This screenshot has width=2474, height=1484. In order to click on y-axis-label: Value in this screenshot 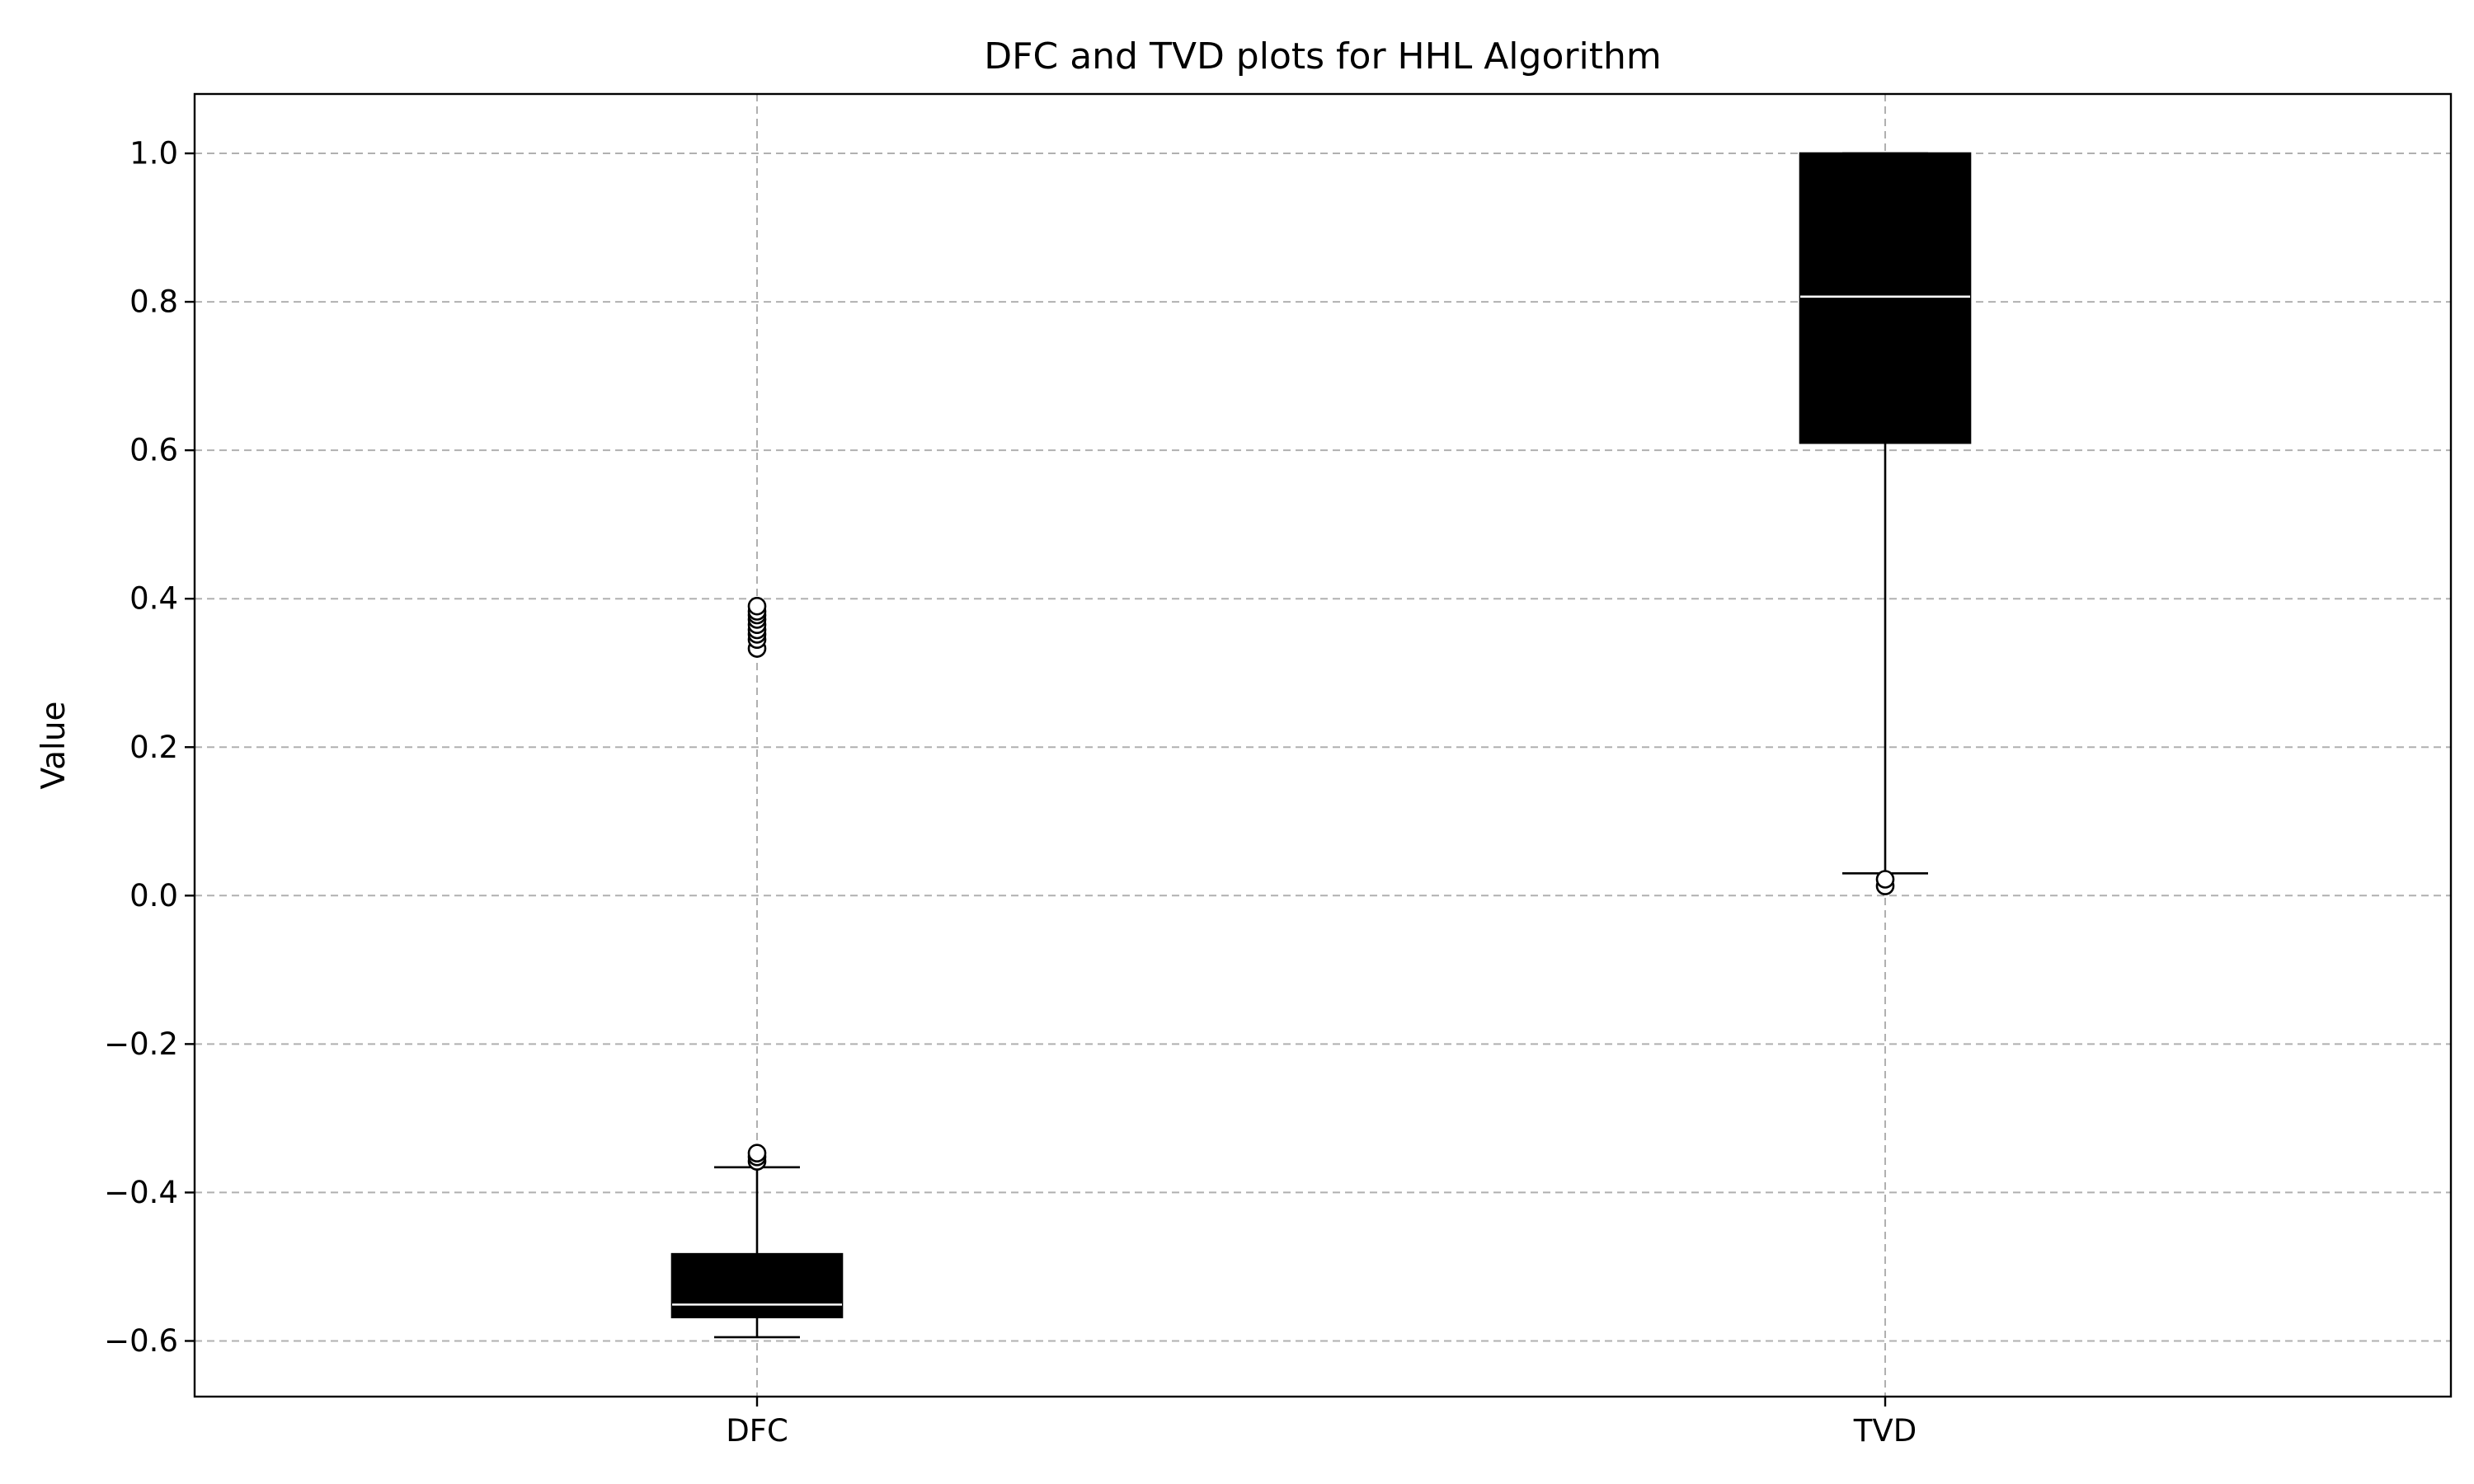, I will do `click(54, 745)`.